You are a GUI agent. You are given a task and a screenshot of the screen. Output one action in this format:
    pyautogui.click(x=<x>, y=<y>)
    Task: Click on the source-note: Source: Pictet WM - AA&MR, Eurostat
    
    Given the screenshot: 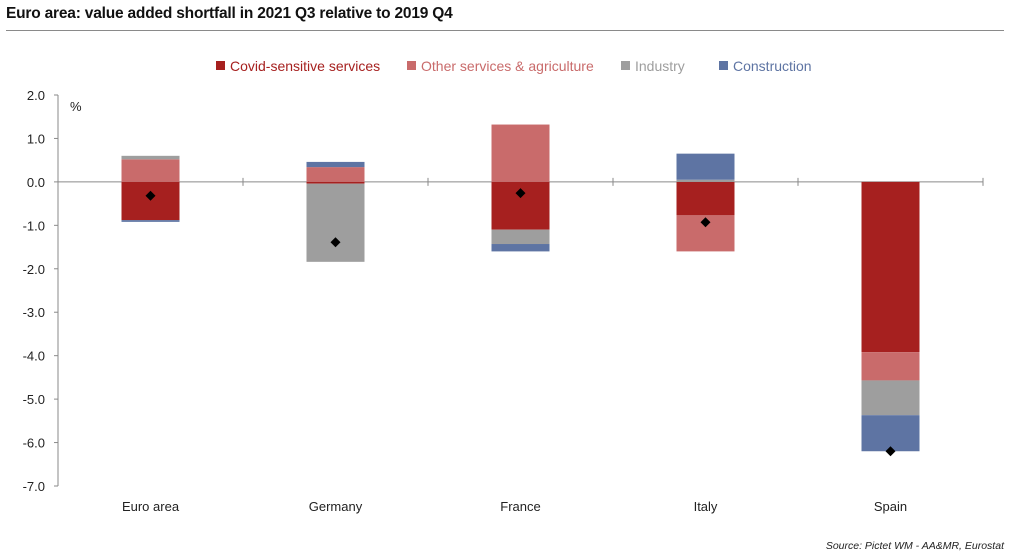 What is the action you would take?
    pyautogui.click(x=914, y=546)
    